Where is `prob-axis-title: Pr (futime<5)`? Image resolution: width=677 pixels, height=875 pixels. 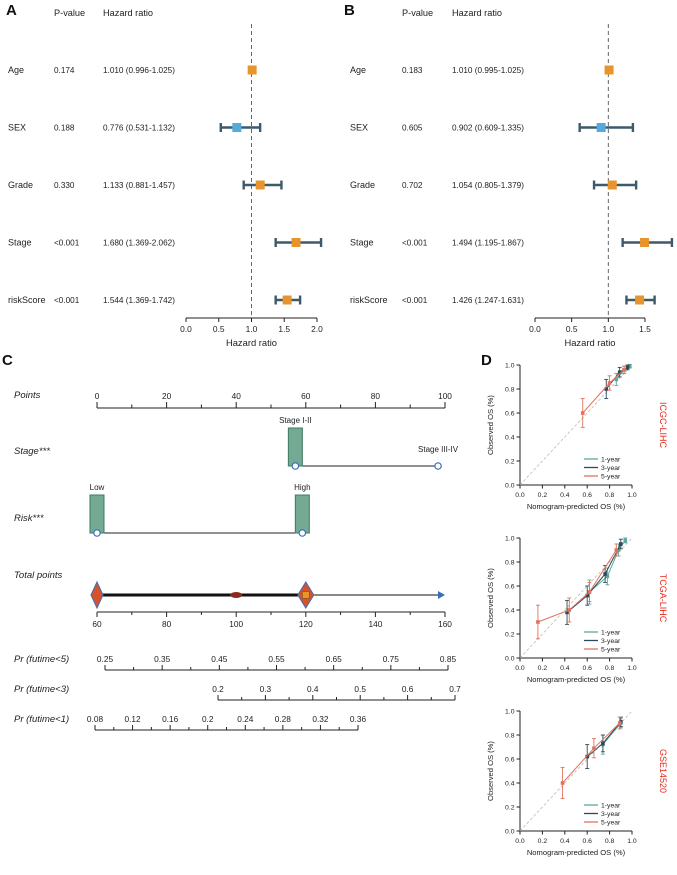
prob-axis-title: Pr (futime<5) is located at coordinates (41, 659).